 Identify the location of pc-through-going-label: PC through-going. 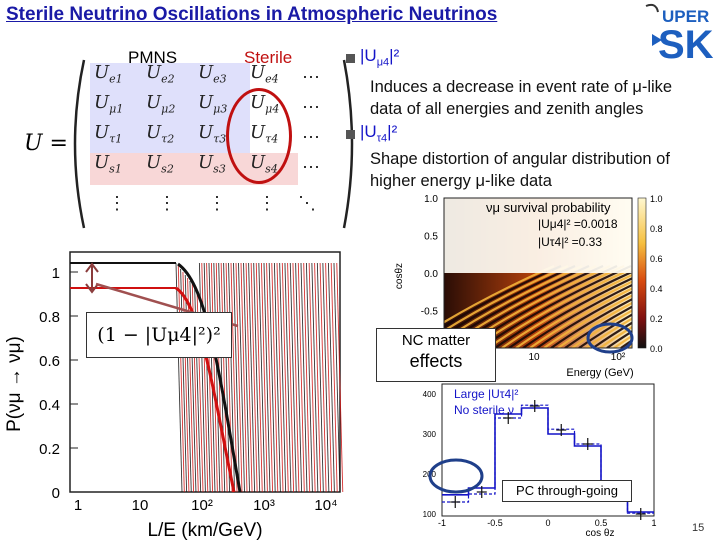
(567, 491).